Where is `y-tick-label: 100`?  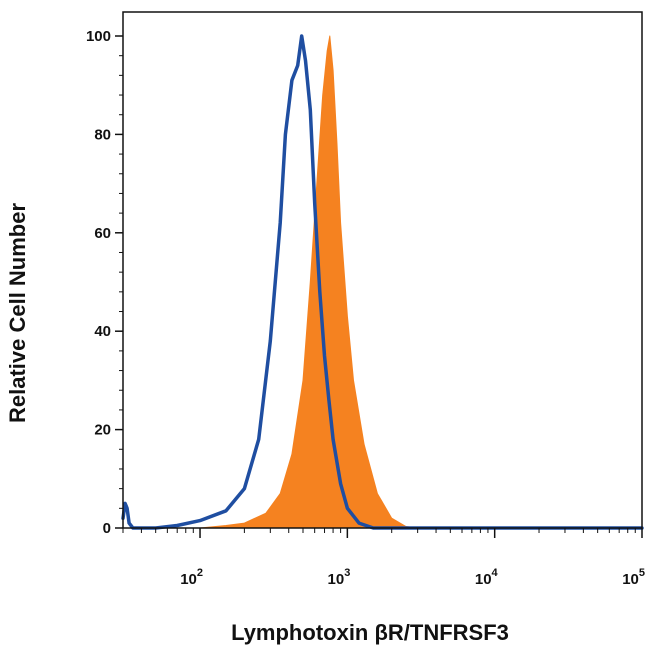 y-tick-label: 100 is located at coordinates (98, 36).